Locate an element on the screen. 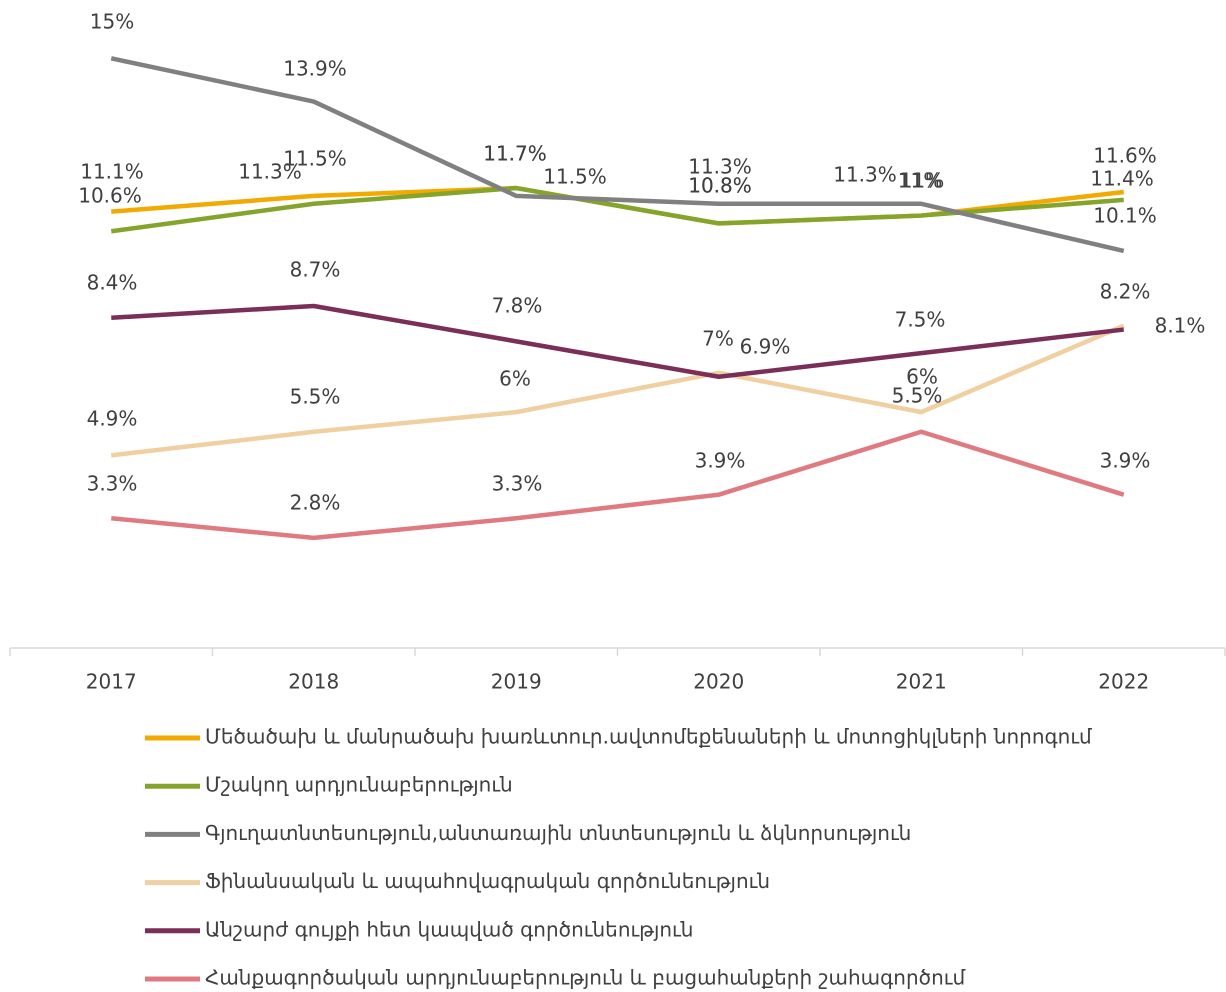 The height and width of the screenshot is (992, 1226). data-label: 10.8% is located at coordinates (720, 186).